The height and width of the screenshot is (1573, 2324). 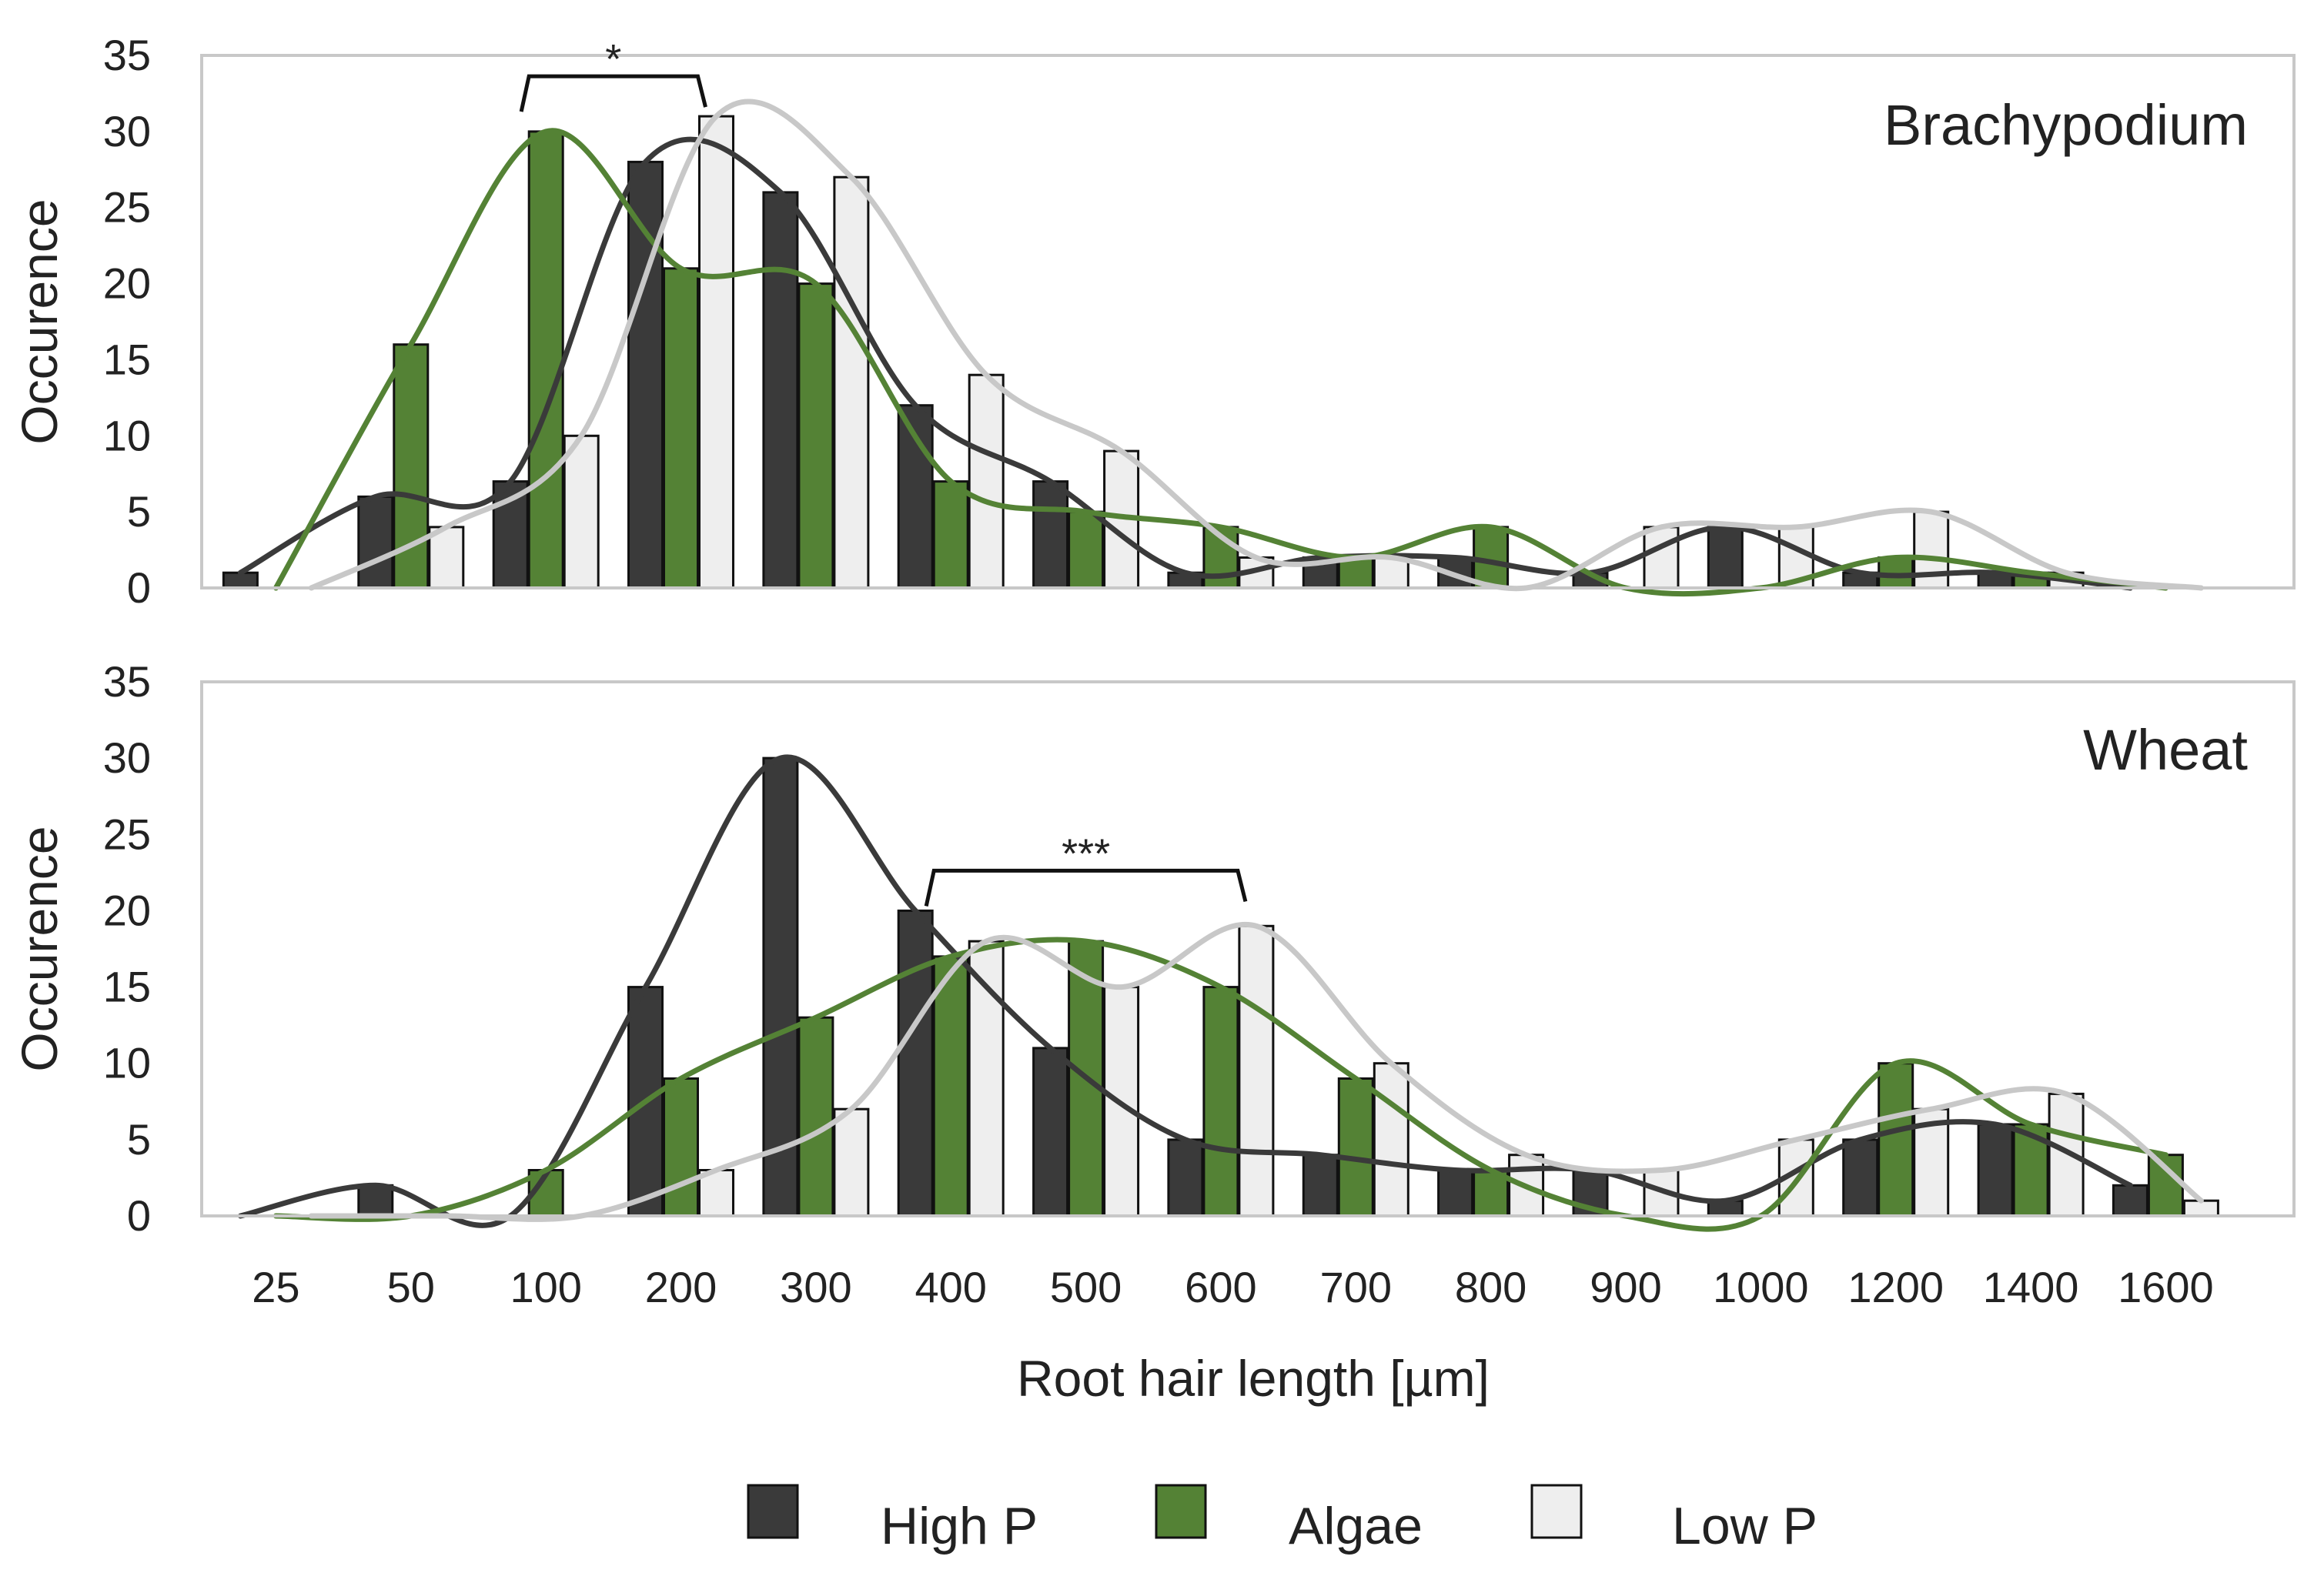 I want to click on x-tick-label-50: 50, so click(x=411, y=1287).